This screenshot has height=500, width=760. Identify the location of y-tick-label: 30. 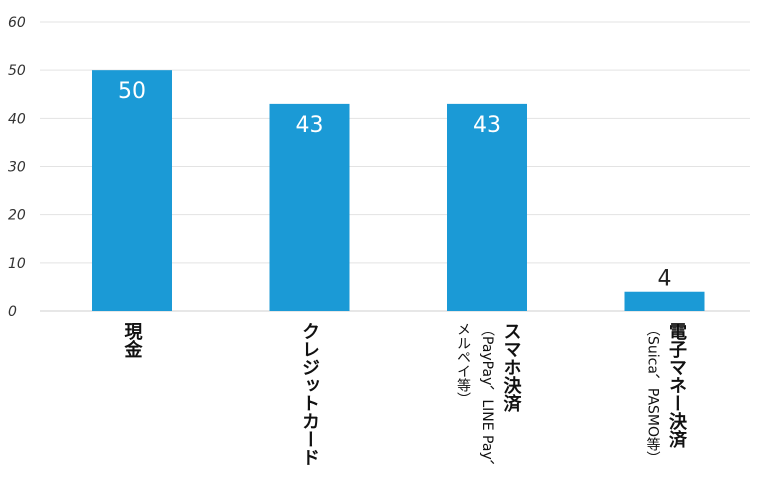
(17, 168).